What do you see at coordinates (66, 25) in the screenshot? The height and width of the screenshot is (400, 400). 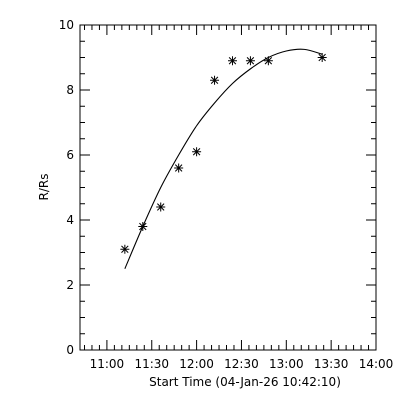 I see `y-tick-label: 10` at bounding box center [66, 25].